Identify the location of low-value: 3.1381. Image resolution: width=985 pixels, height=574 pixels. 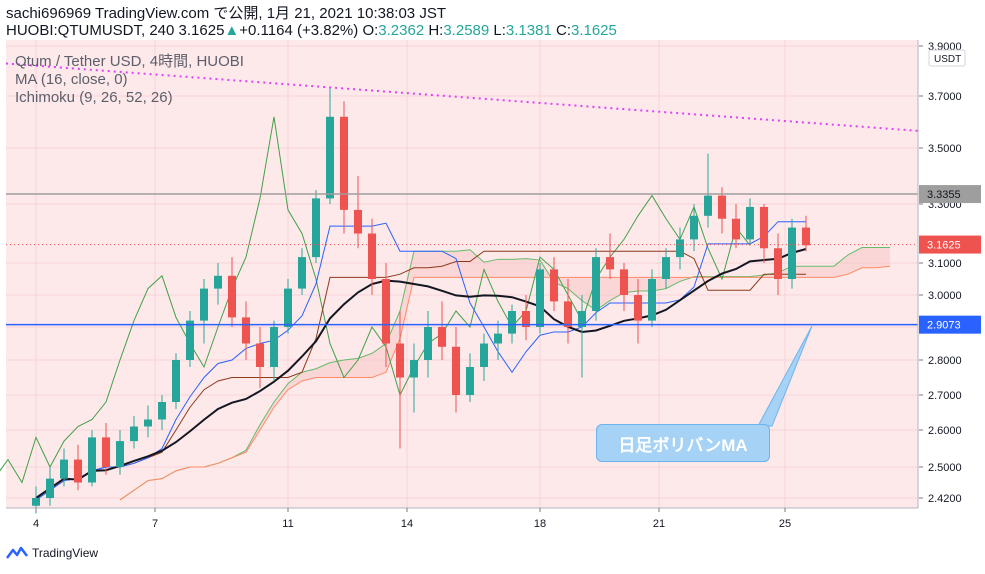
(528, 30).